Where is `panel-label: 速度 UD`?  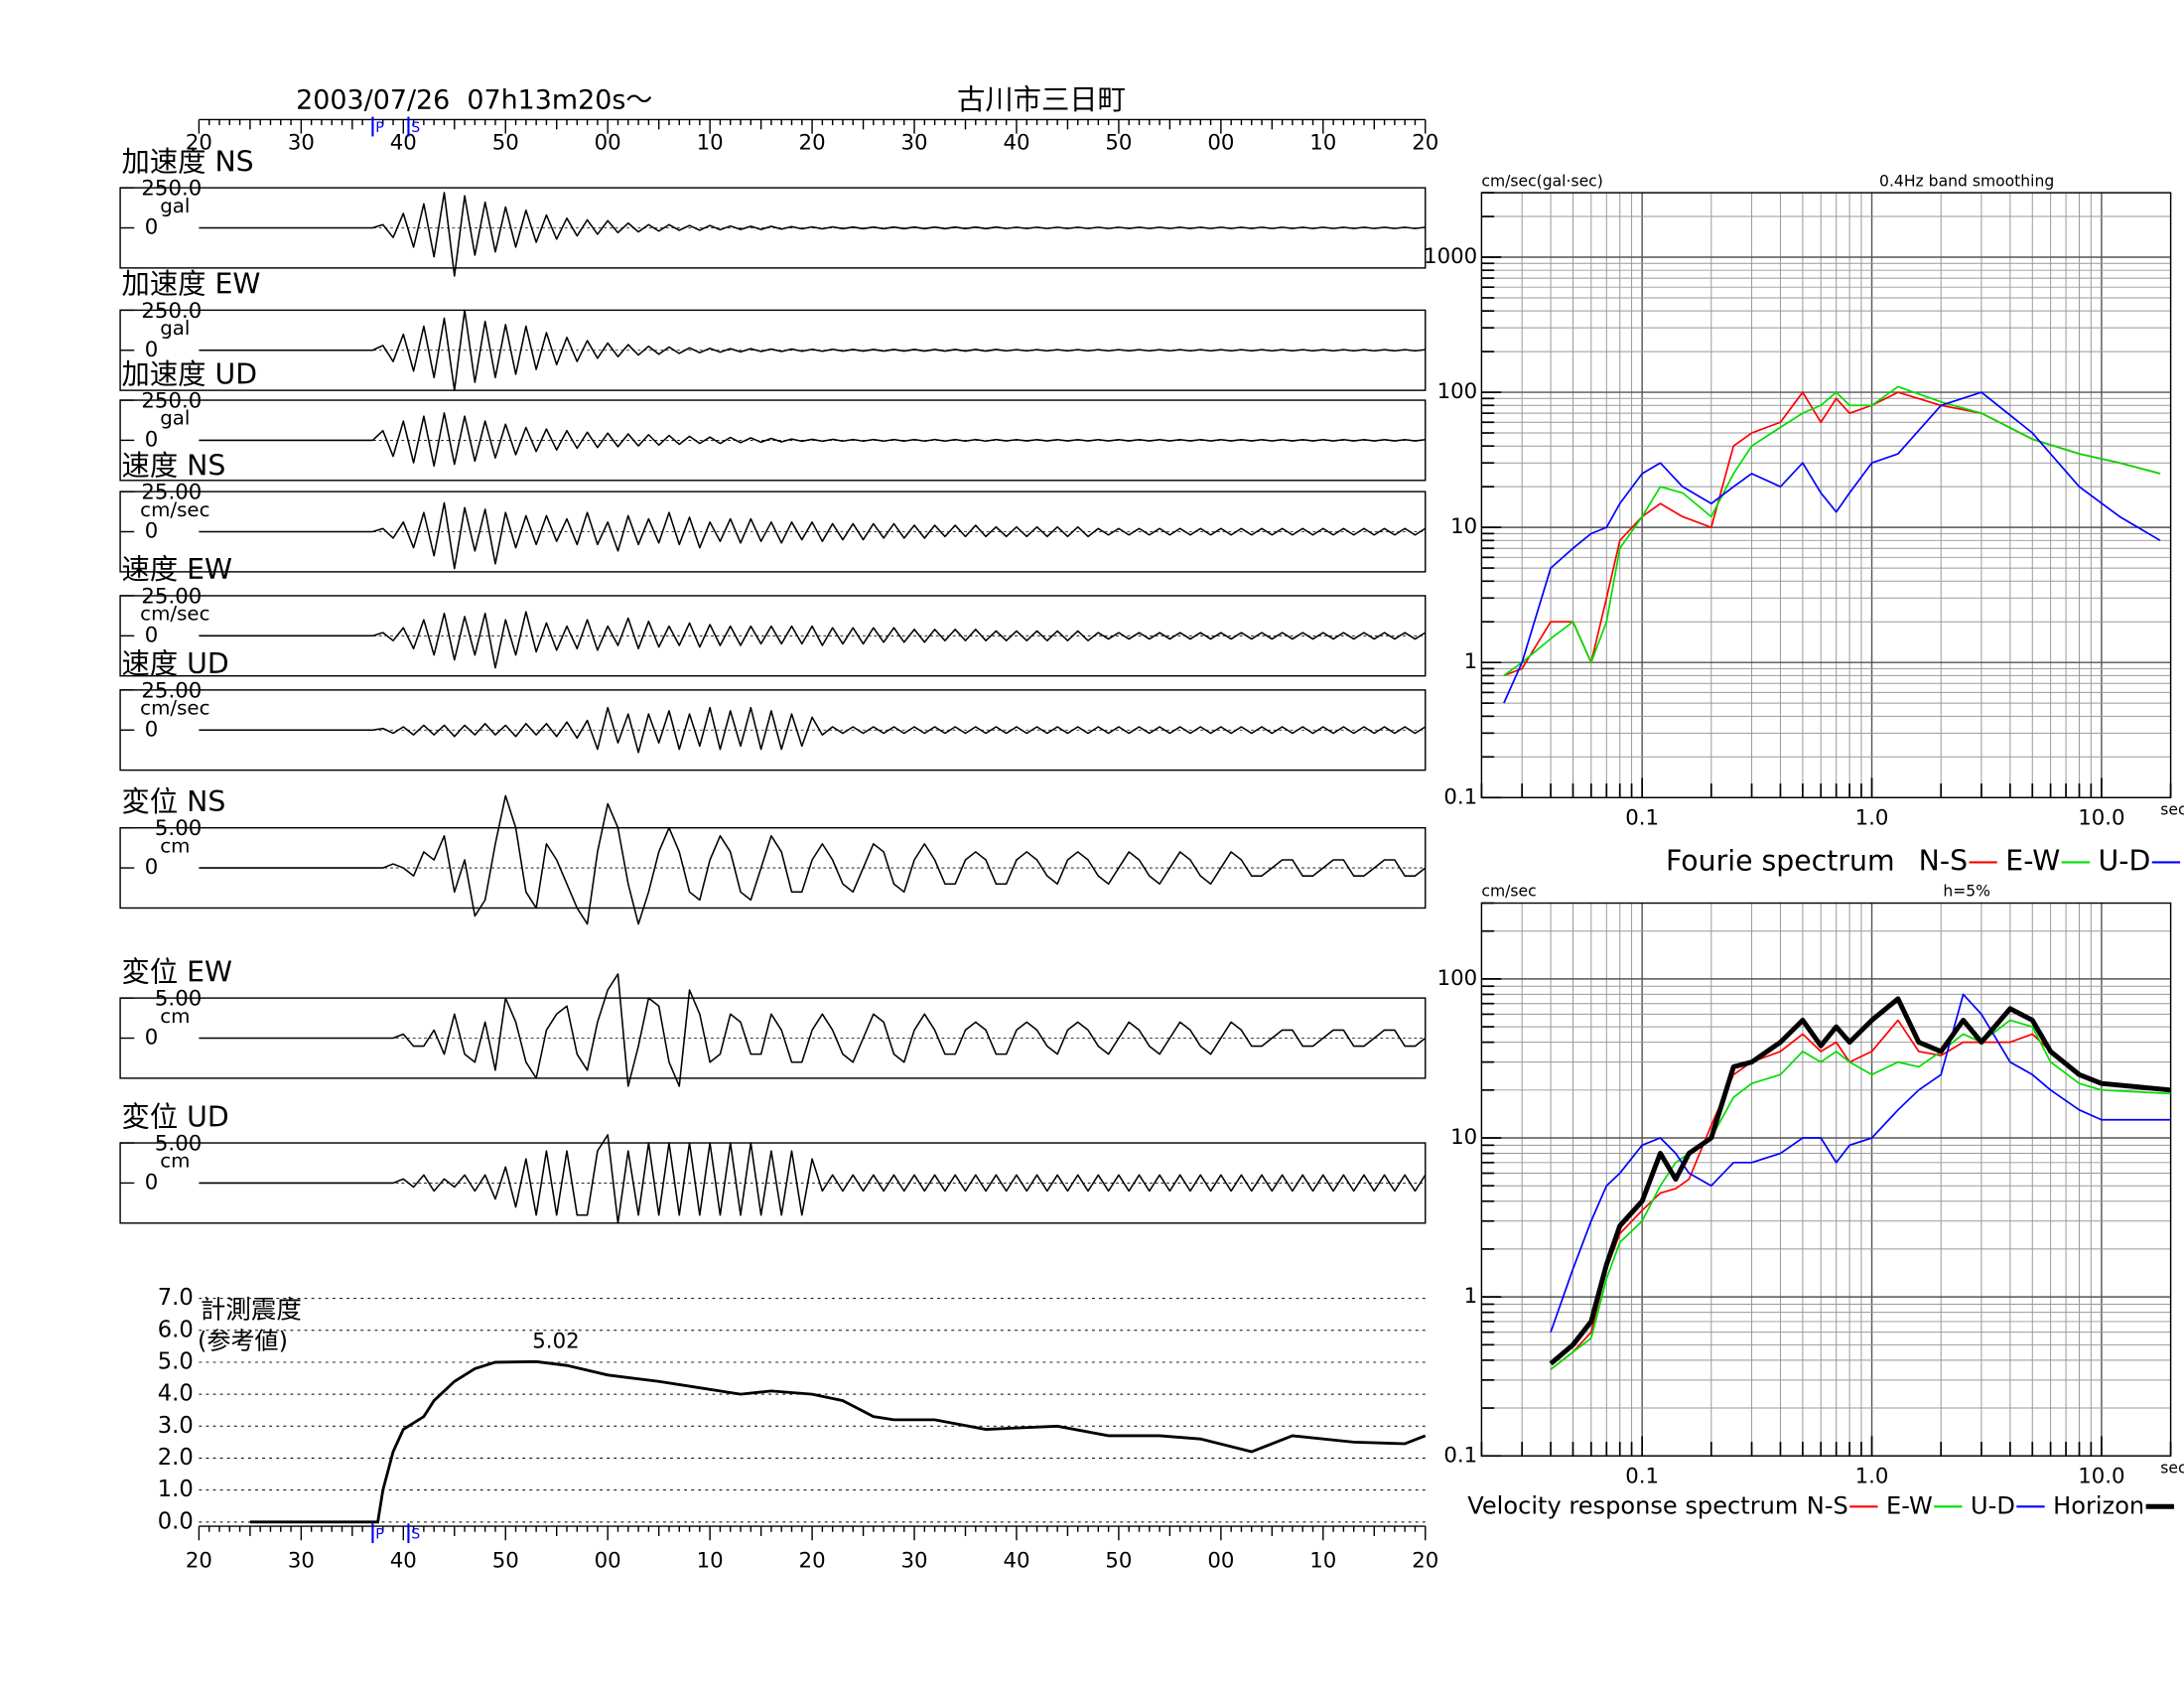 panel-label: 速度 UD is located at coordinates (175, 663).